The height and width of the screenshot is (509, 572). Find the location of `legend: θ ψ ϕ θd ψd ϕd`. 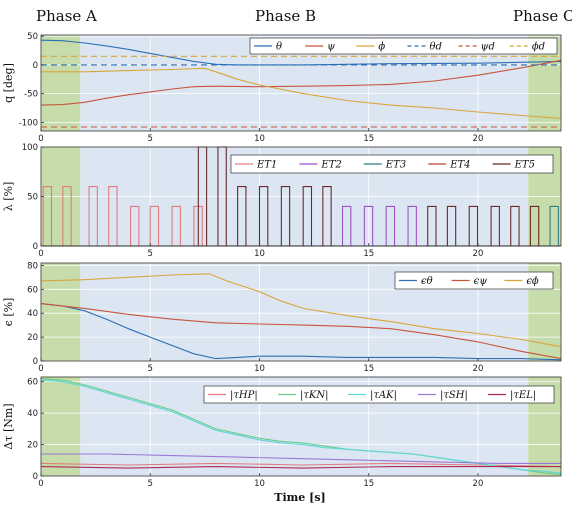

legend: θ ψ ϕ θd ψd ϕd is located at coordinates (403, 46).